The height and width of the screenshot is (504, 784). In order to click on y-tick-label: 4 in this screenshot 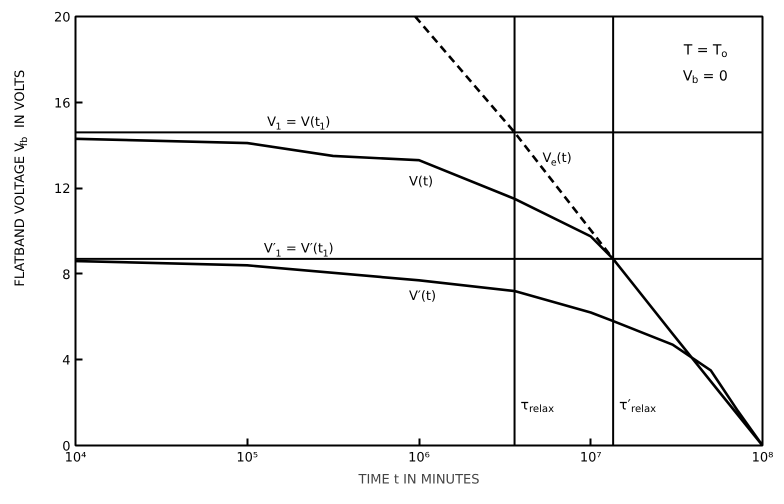, I will do `click(66, 361)`.